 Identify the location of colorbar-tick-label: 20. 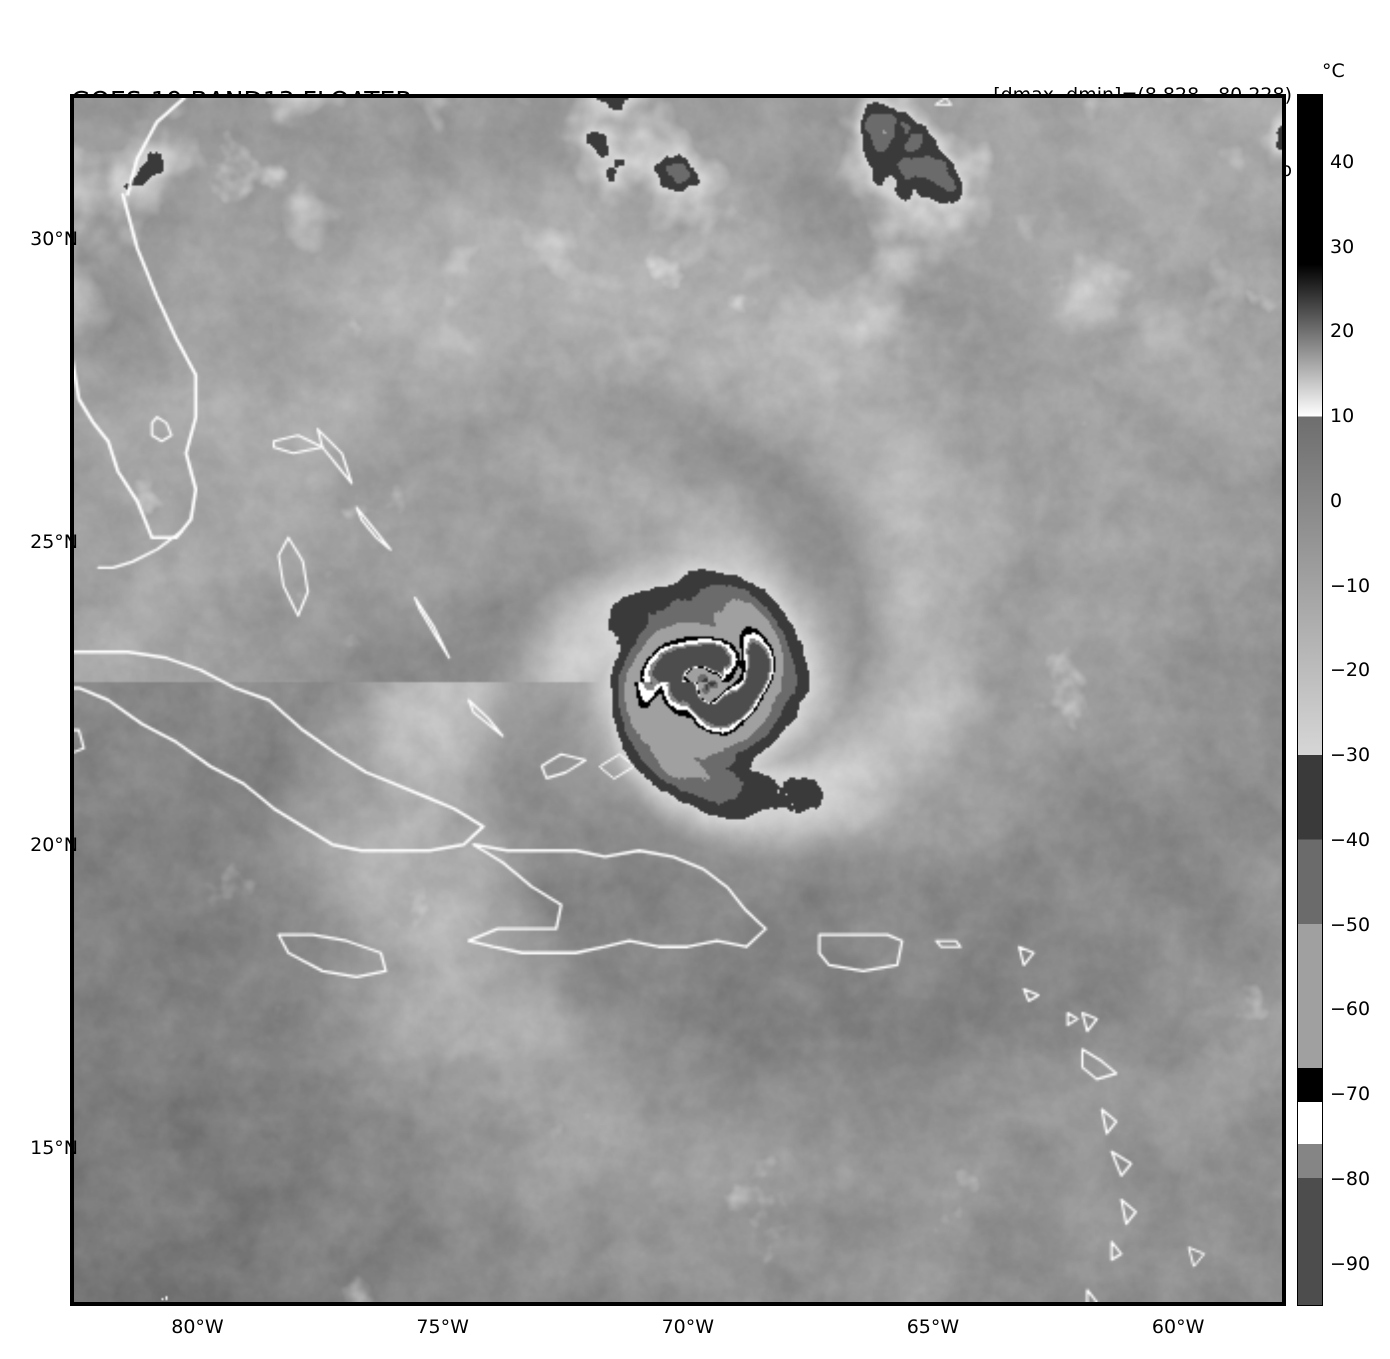
(1342, 331).